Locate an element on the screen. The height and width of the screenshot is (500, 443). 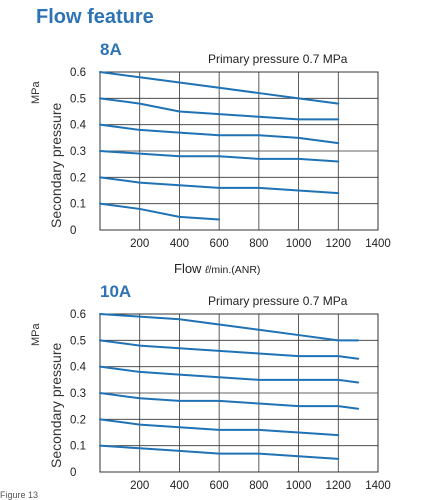
chart2-xtick-label: 800 is located at coordinates (258, 486).